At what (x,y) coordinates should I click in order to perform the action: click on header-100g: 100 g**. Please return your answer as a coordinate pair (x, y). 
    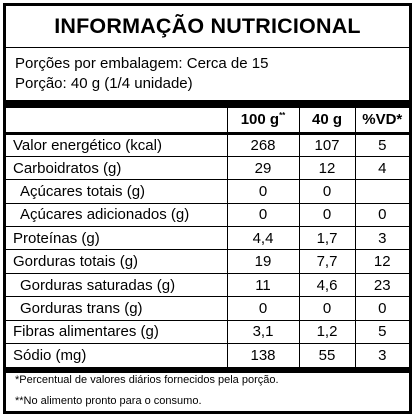
    Looking at the image, I should click on (262, 121).